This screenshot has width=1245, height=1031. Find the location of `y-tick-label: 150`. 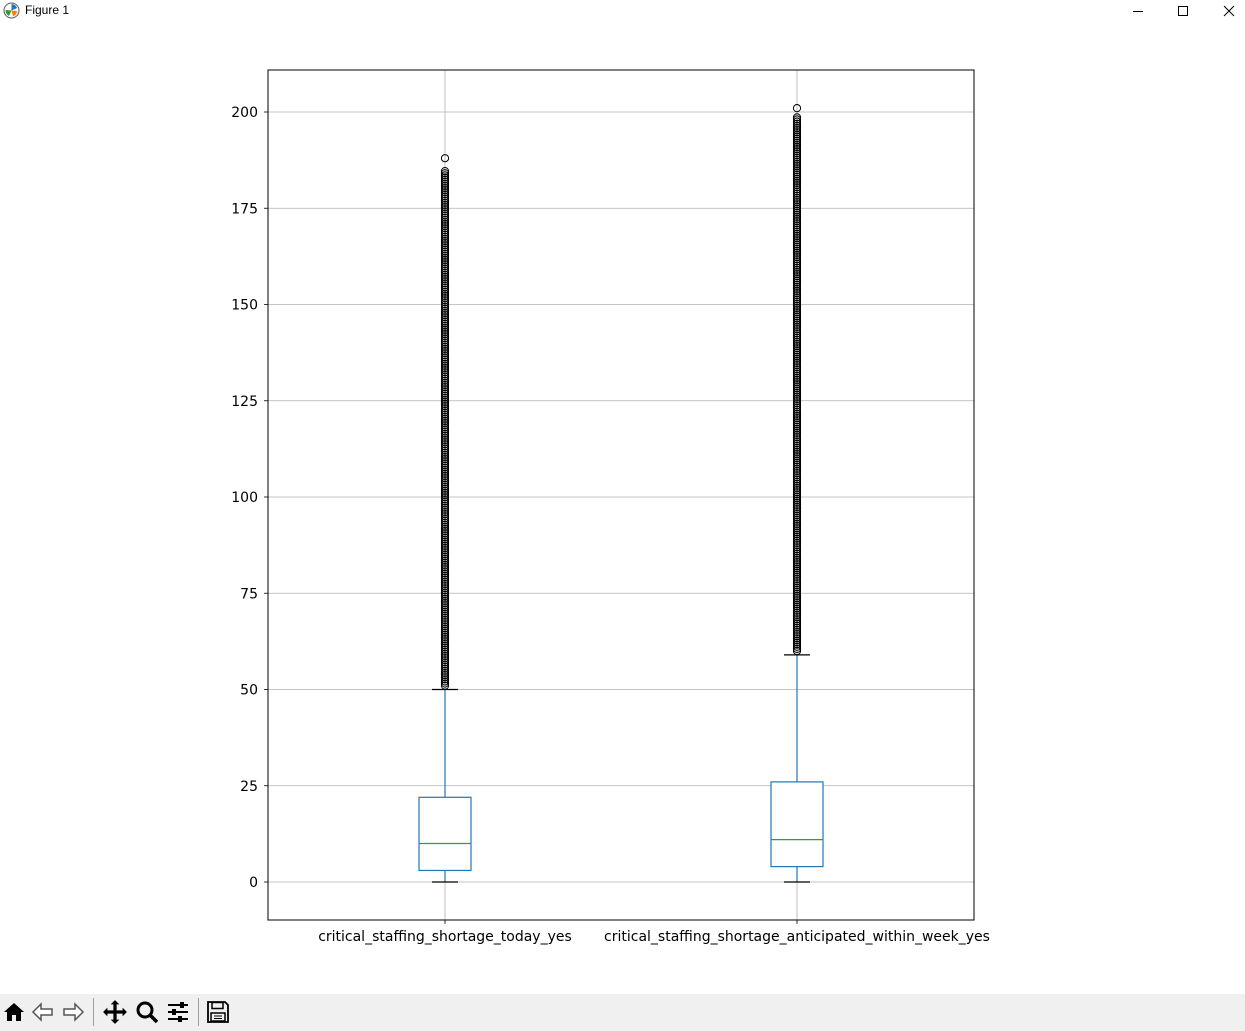

y-tick-label: 150 is located at coordinates (244, 306).